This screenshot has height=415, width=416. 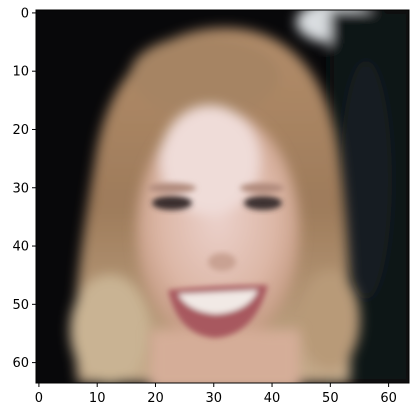 I want to click on x-tick-label: 50, so click(x=330, y=398).